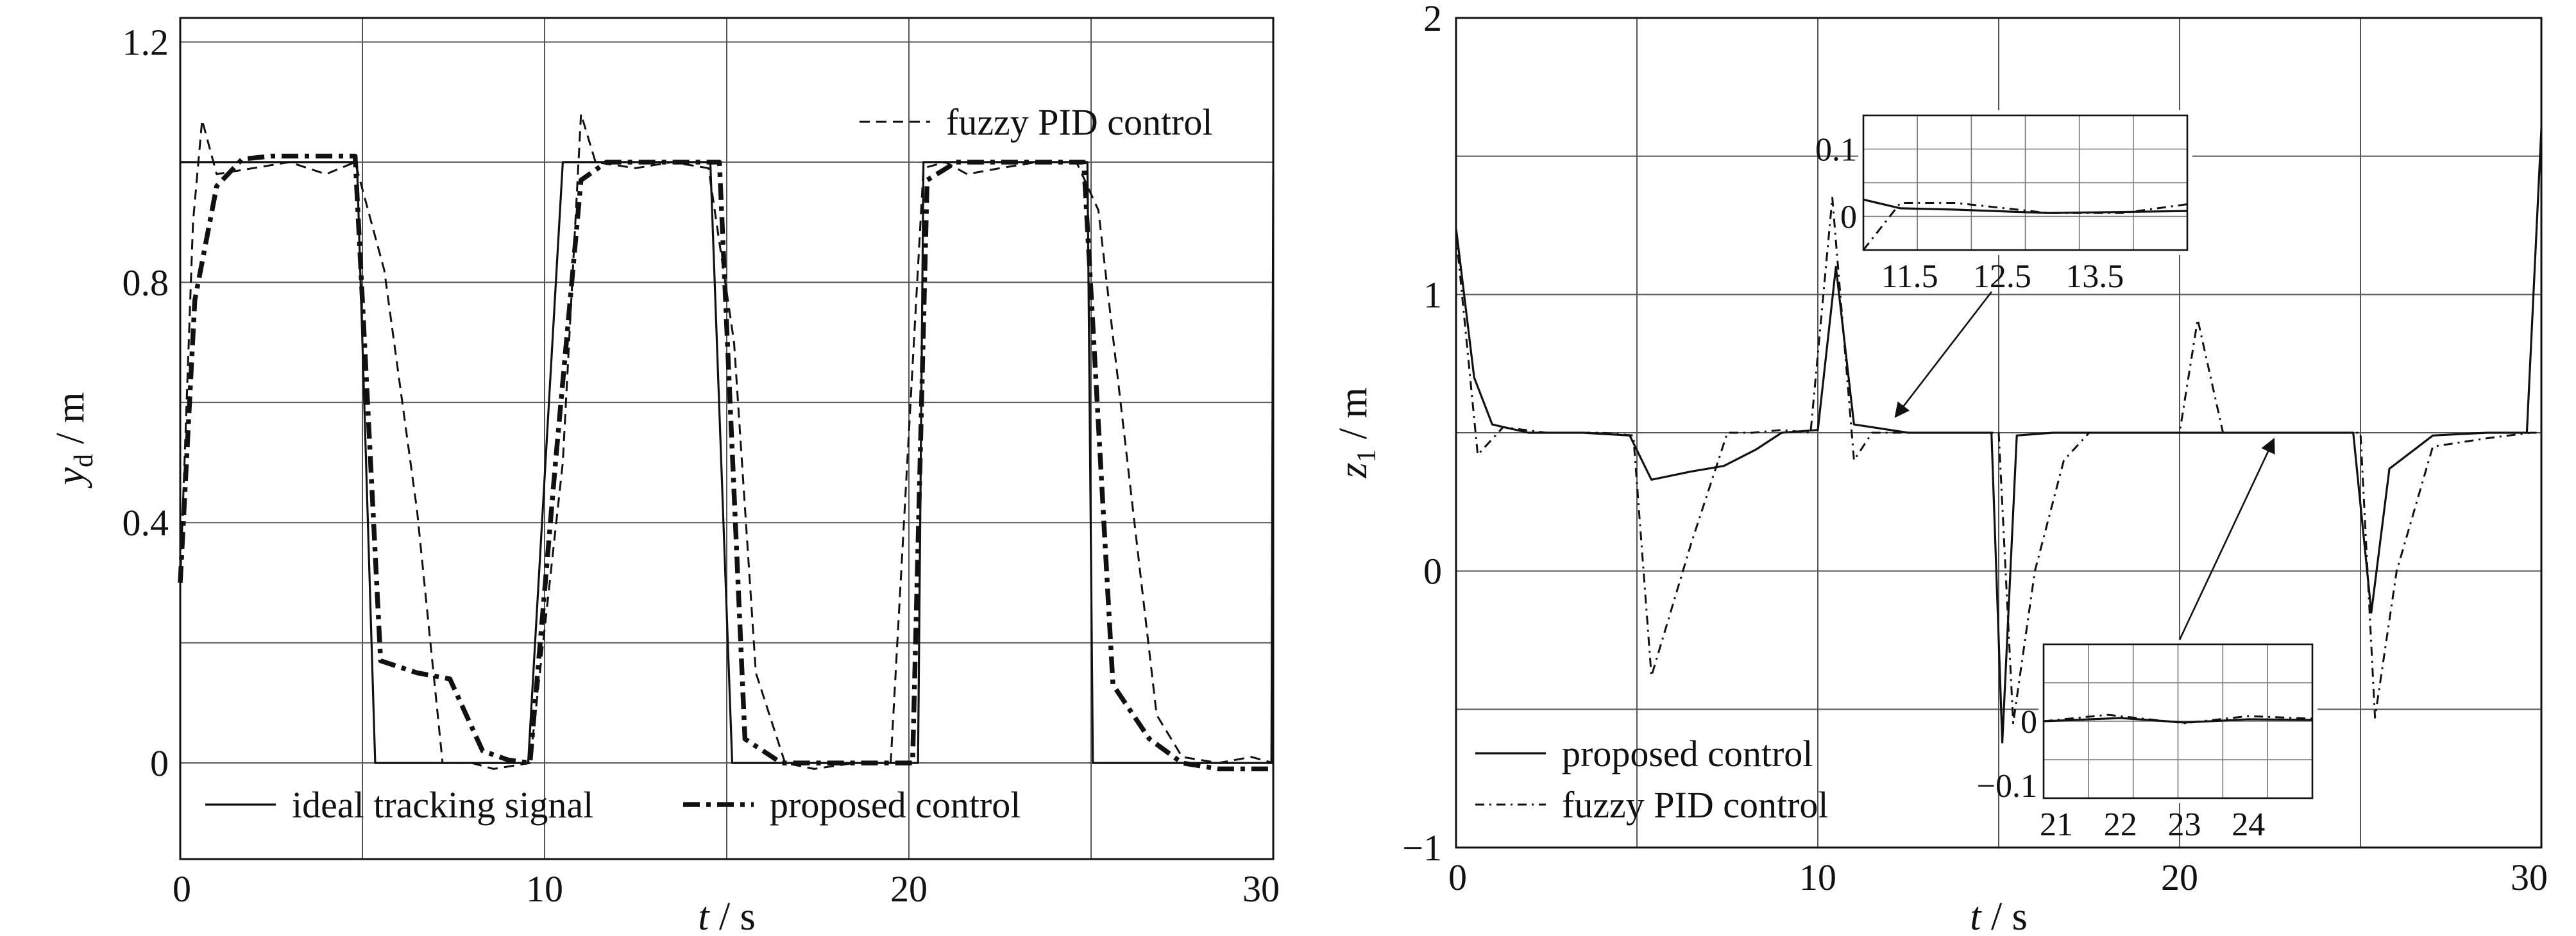 Image resolution: width=2576 pixels, height=936 pixels. What do you see at coordinates (2056, 824) in the screenshot?
I see `inset-2-x-tick-label: 21` at bounding box center [2056, 824].